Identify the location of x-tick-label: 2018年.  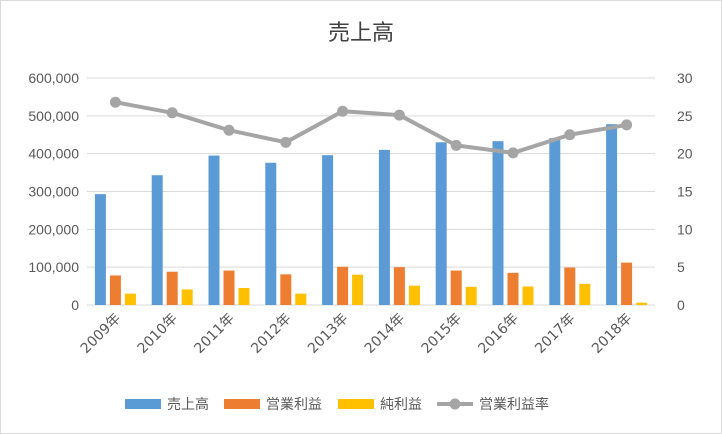
(612, 334).